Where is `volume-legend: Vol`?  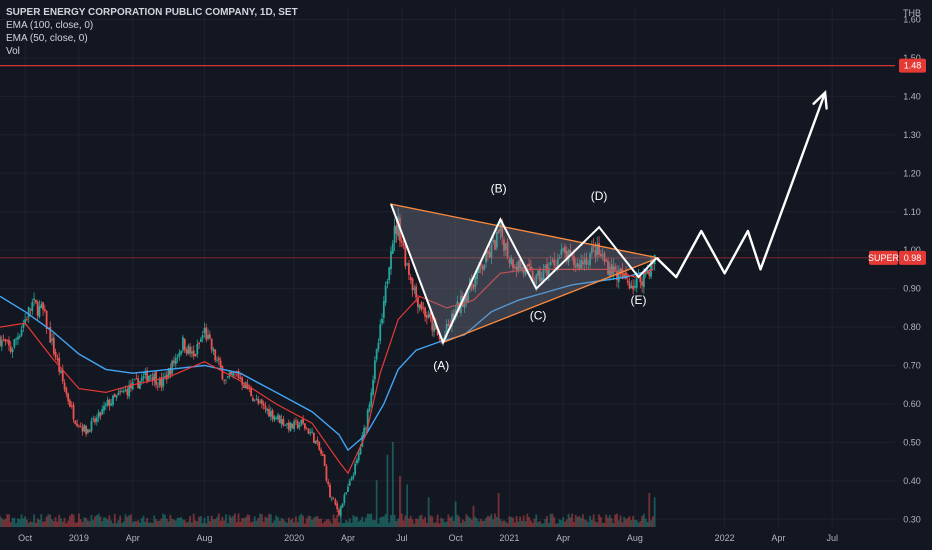 volume-legend: Vol is located at coordinates (13, 51).